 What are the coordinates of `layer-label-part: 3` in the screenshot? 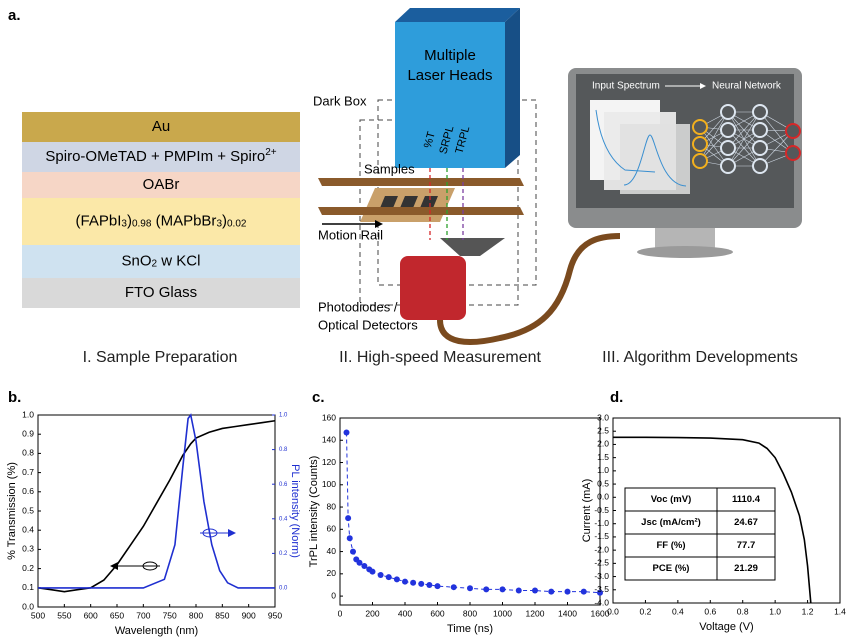 It's located at (124, 224).